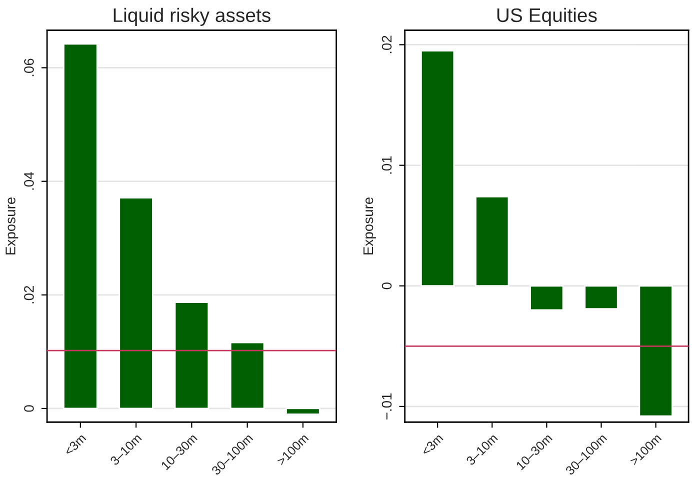  I want to click on y-tick-label: .04, so click(29, 181).